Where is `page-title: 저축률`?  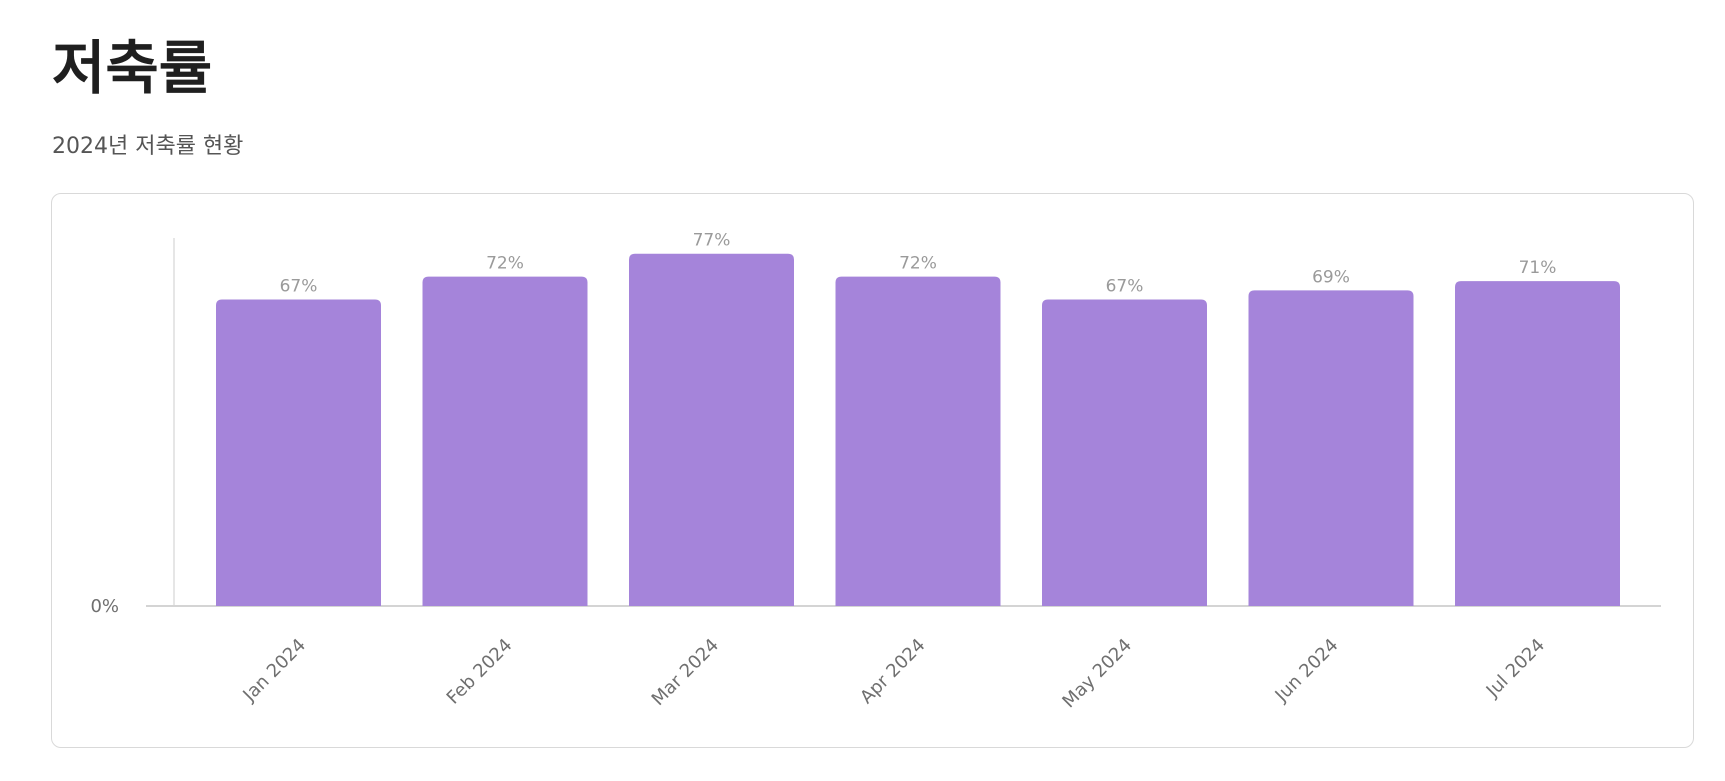
page-title: 저축률 is located at coordinates (132, 68).